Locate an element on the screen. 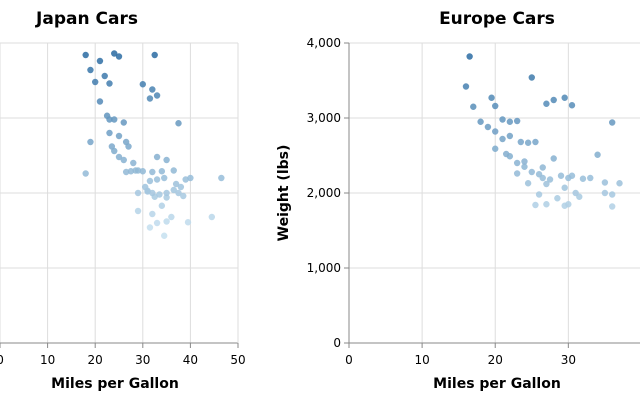 This screenshot has width=640, height=404. x-tick-label: 50 is located at coordinates (237, 360).